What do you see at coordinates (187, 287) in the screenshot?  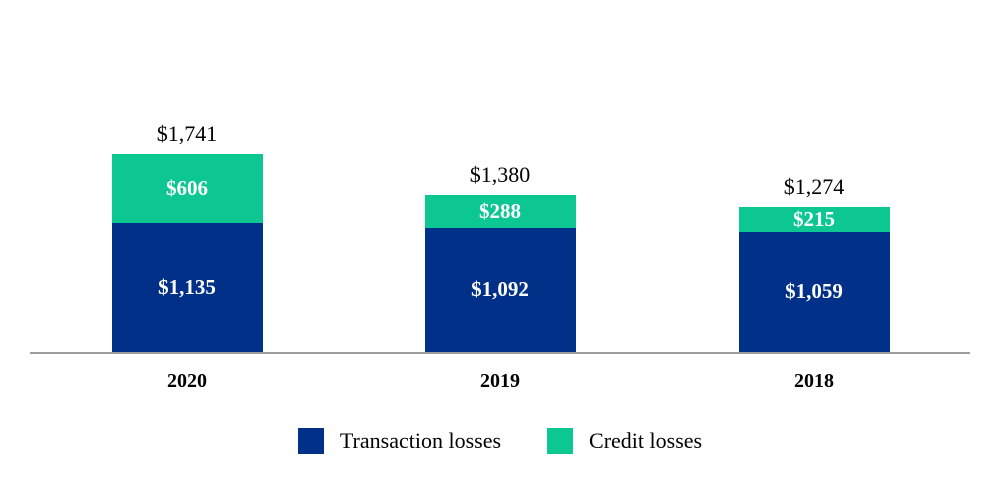 I see `bar-segment-transaction-losses: $1,135` at bounding box center [187, 287].